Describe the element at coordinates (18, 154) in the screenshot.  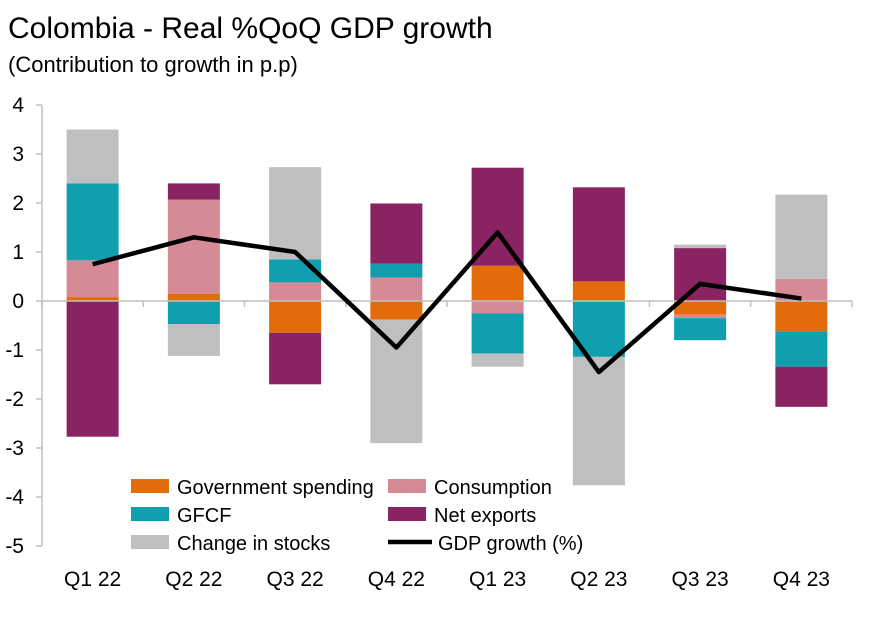
I see `y-tick-label: 3` at that location.